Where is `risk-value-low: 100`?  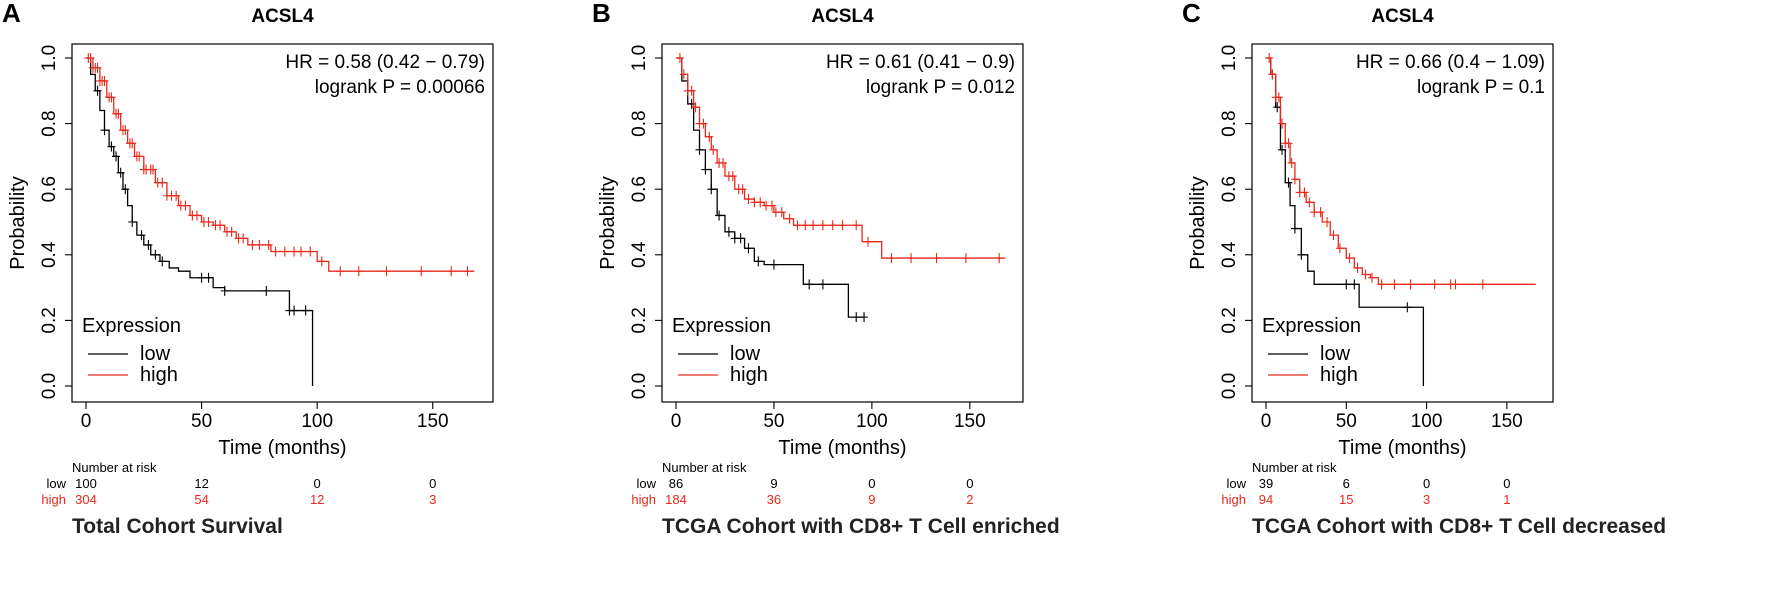
risk-value-low: 100 is located at coordinates (86, 483).